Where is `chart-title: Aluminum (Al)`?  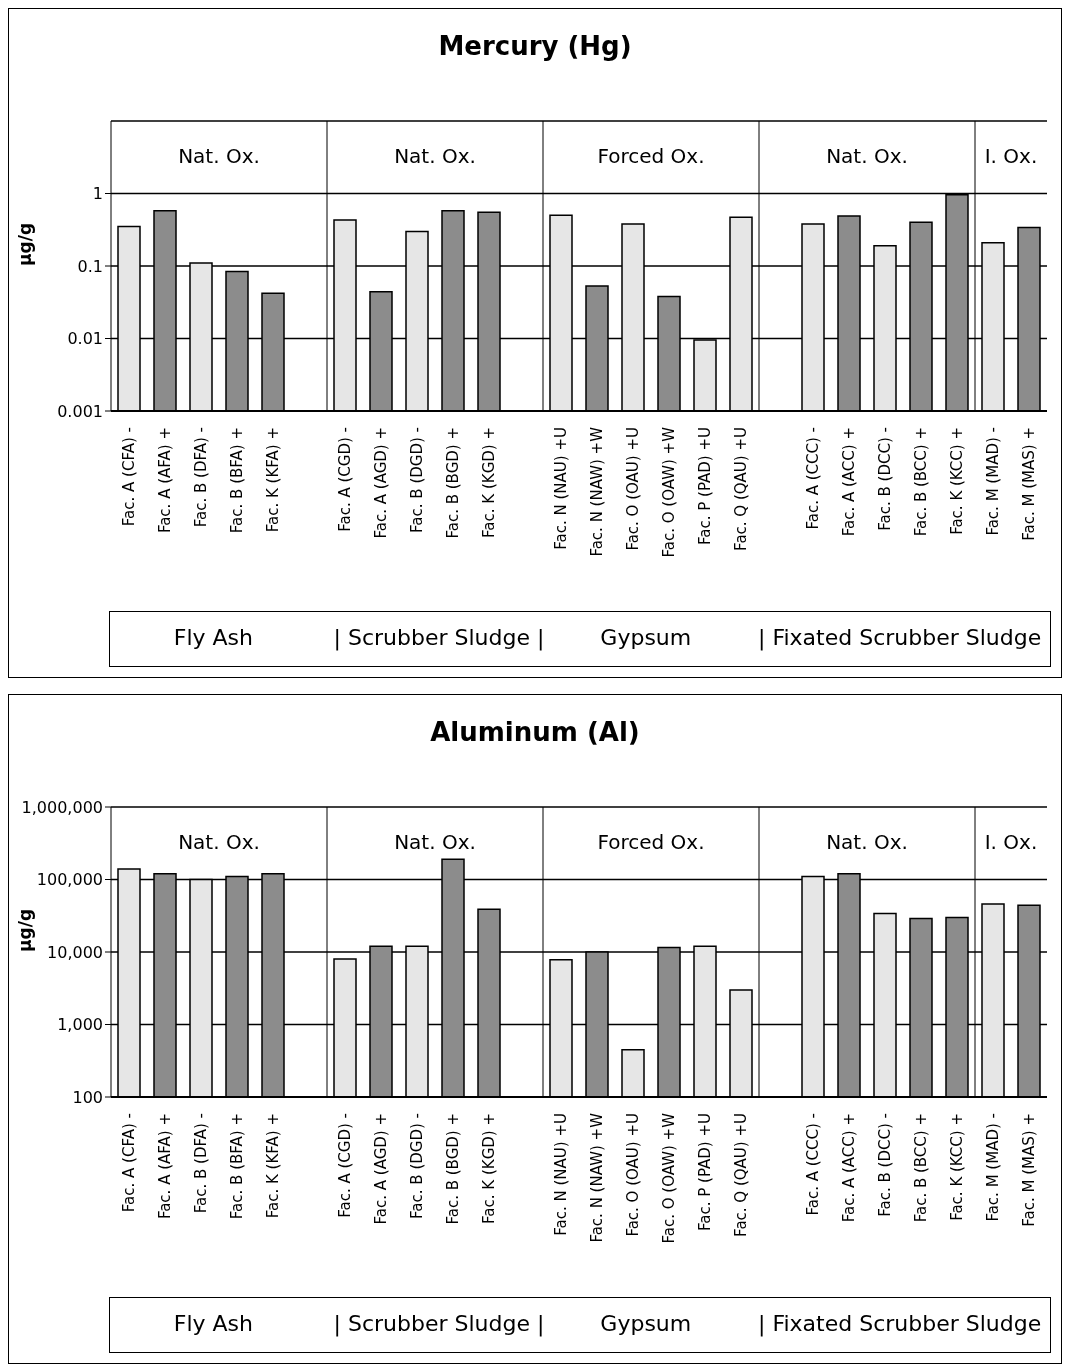 chart-title: Aluminum (Al) is located at coordinates (535, 732).